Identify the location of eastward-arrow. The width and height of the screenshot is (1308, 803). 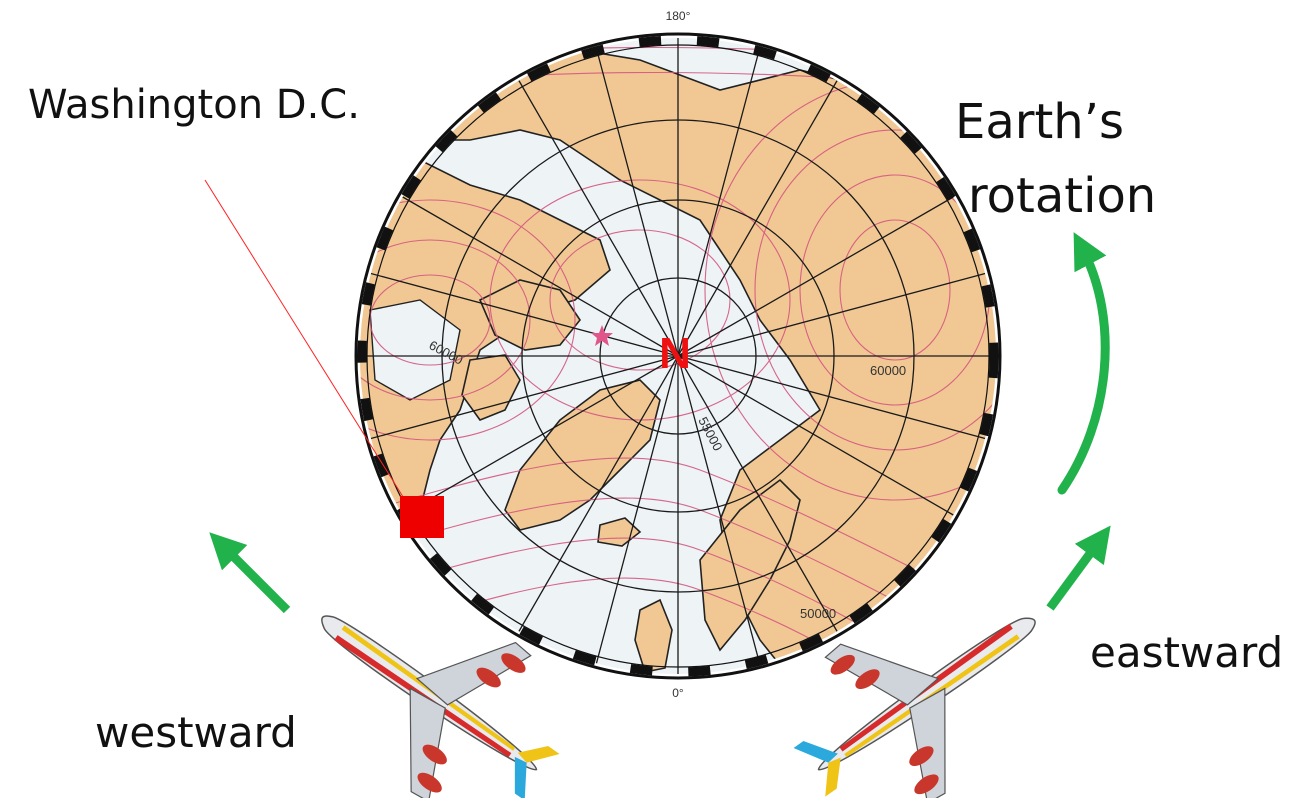
(1078, 568).